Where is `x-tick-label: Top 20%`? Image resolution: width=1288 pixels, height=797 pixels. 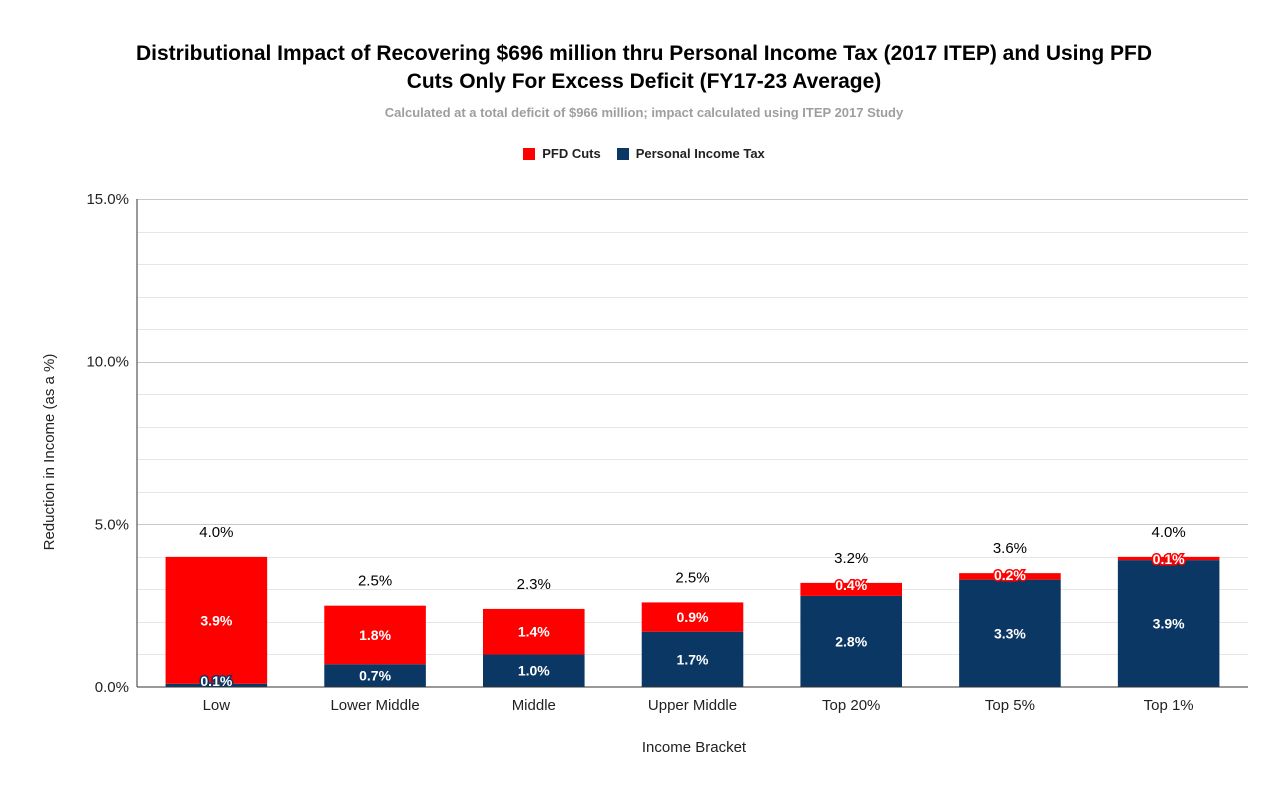
x-tick-label: Top 20% is located at coordinates (851, 705).